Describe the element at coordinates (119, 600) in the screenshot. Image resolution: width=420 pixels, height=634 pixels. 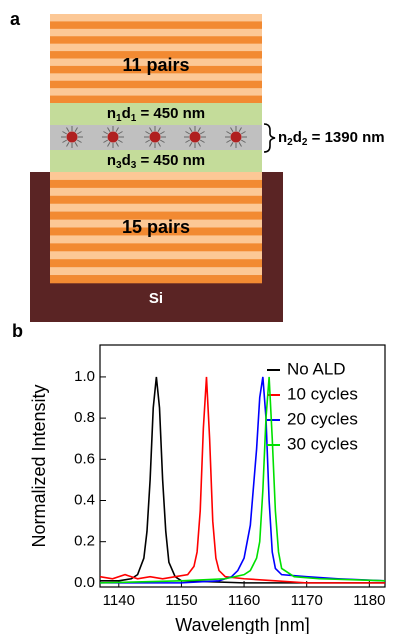
I see `x-tick-label: 1140` at that location.